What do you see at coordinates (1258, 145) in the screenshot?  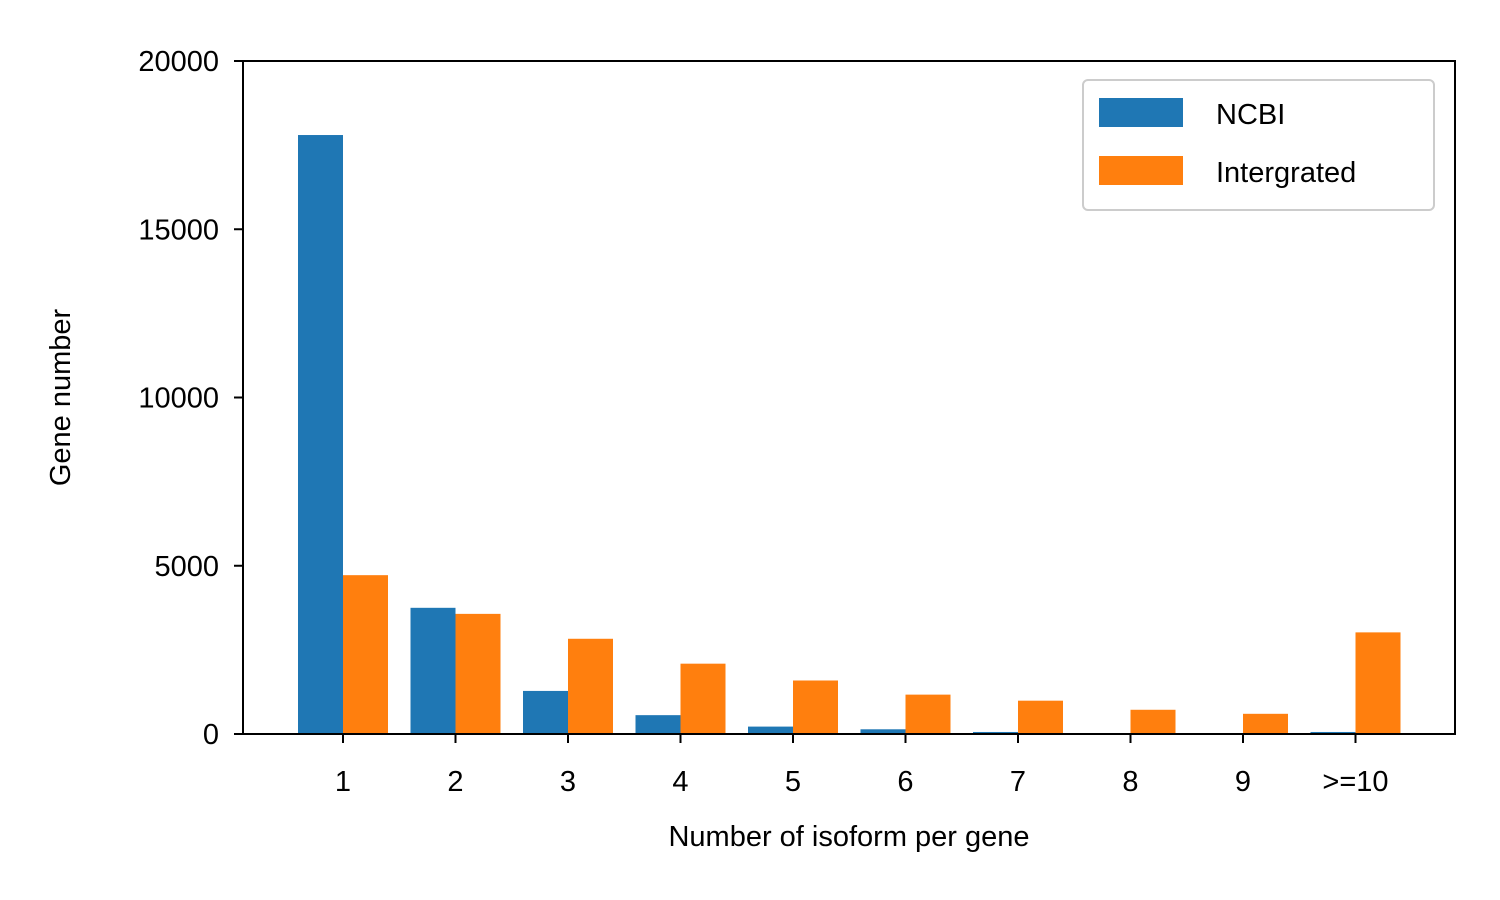 I see `legend: NCBI Intergrated` at bounding box center [1258, 145].